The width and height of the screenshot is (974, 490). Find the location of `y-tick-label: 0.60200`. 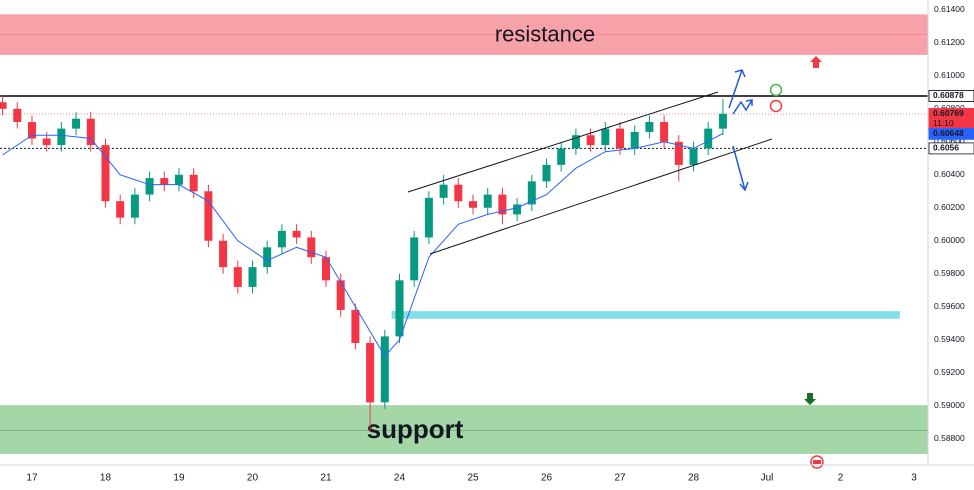

y-tick-label: 0.60200 is located at coordinates (949, 207).